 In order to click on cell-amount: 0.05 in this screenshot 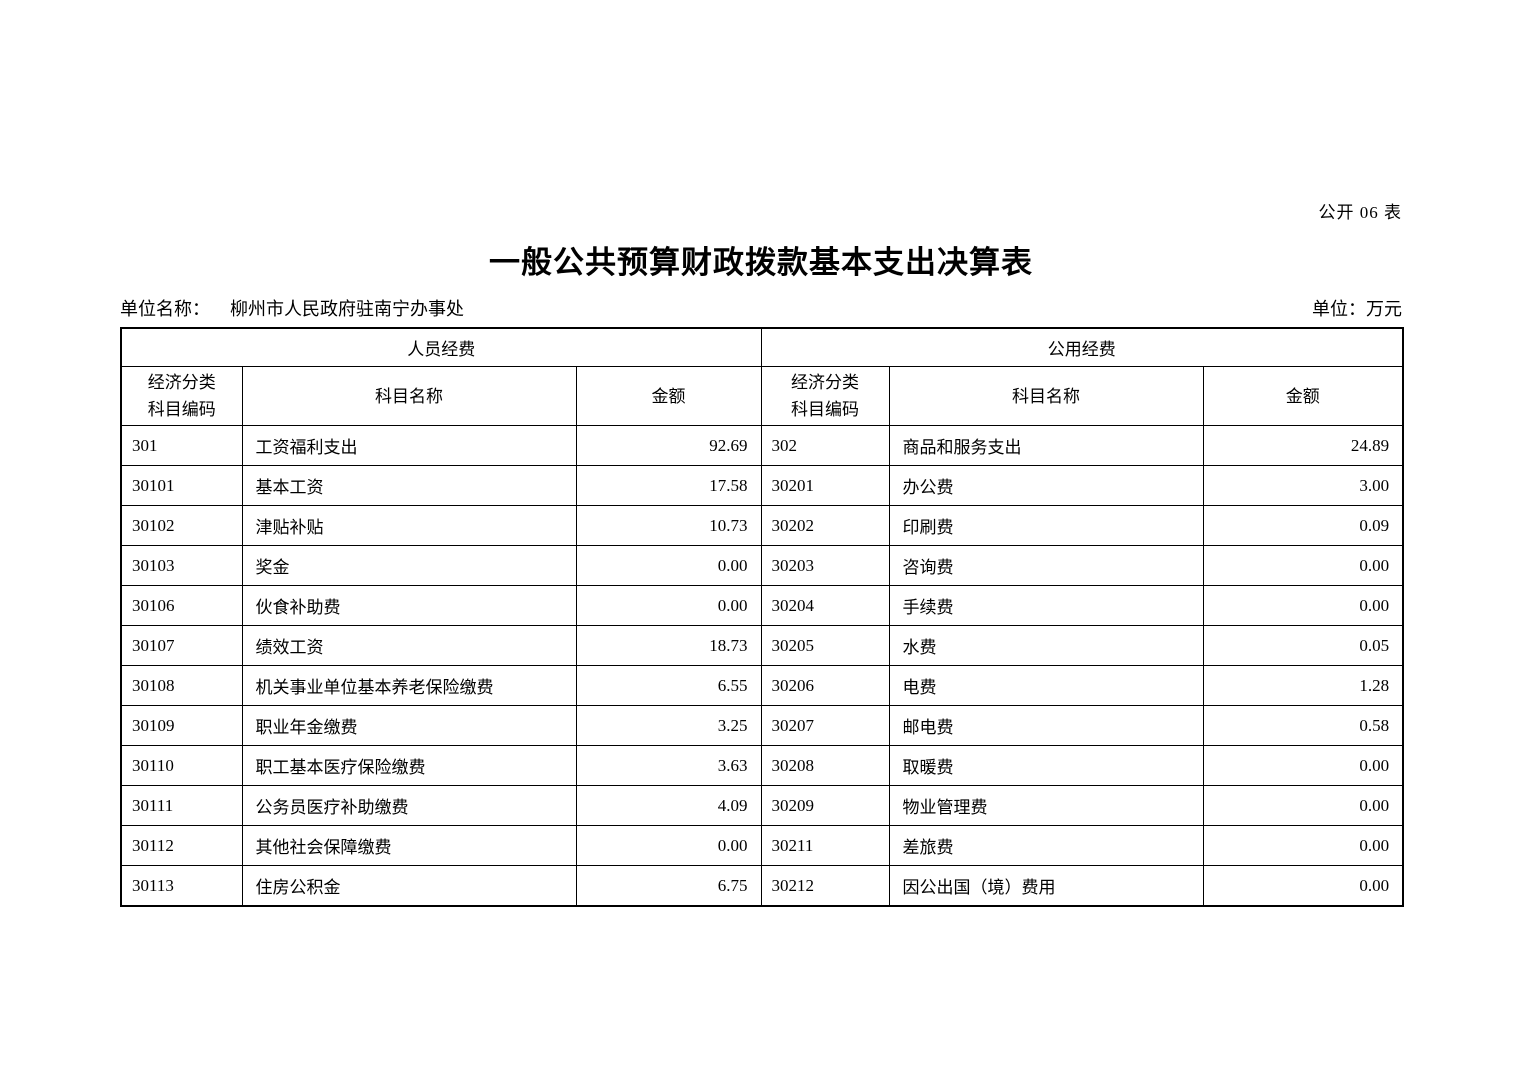, I will do `click(1303, 645)`.